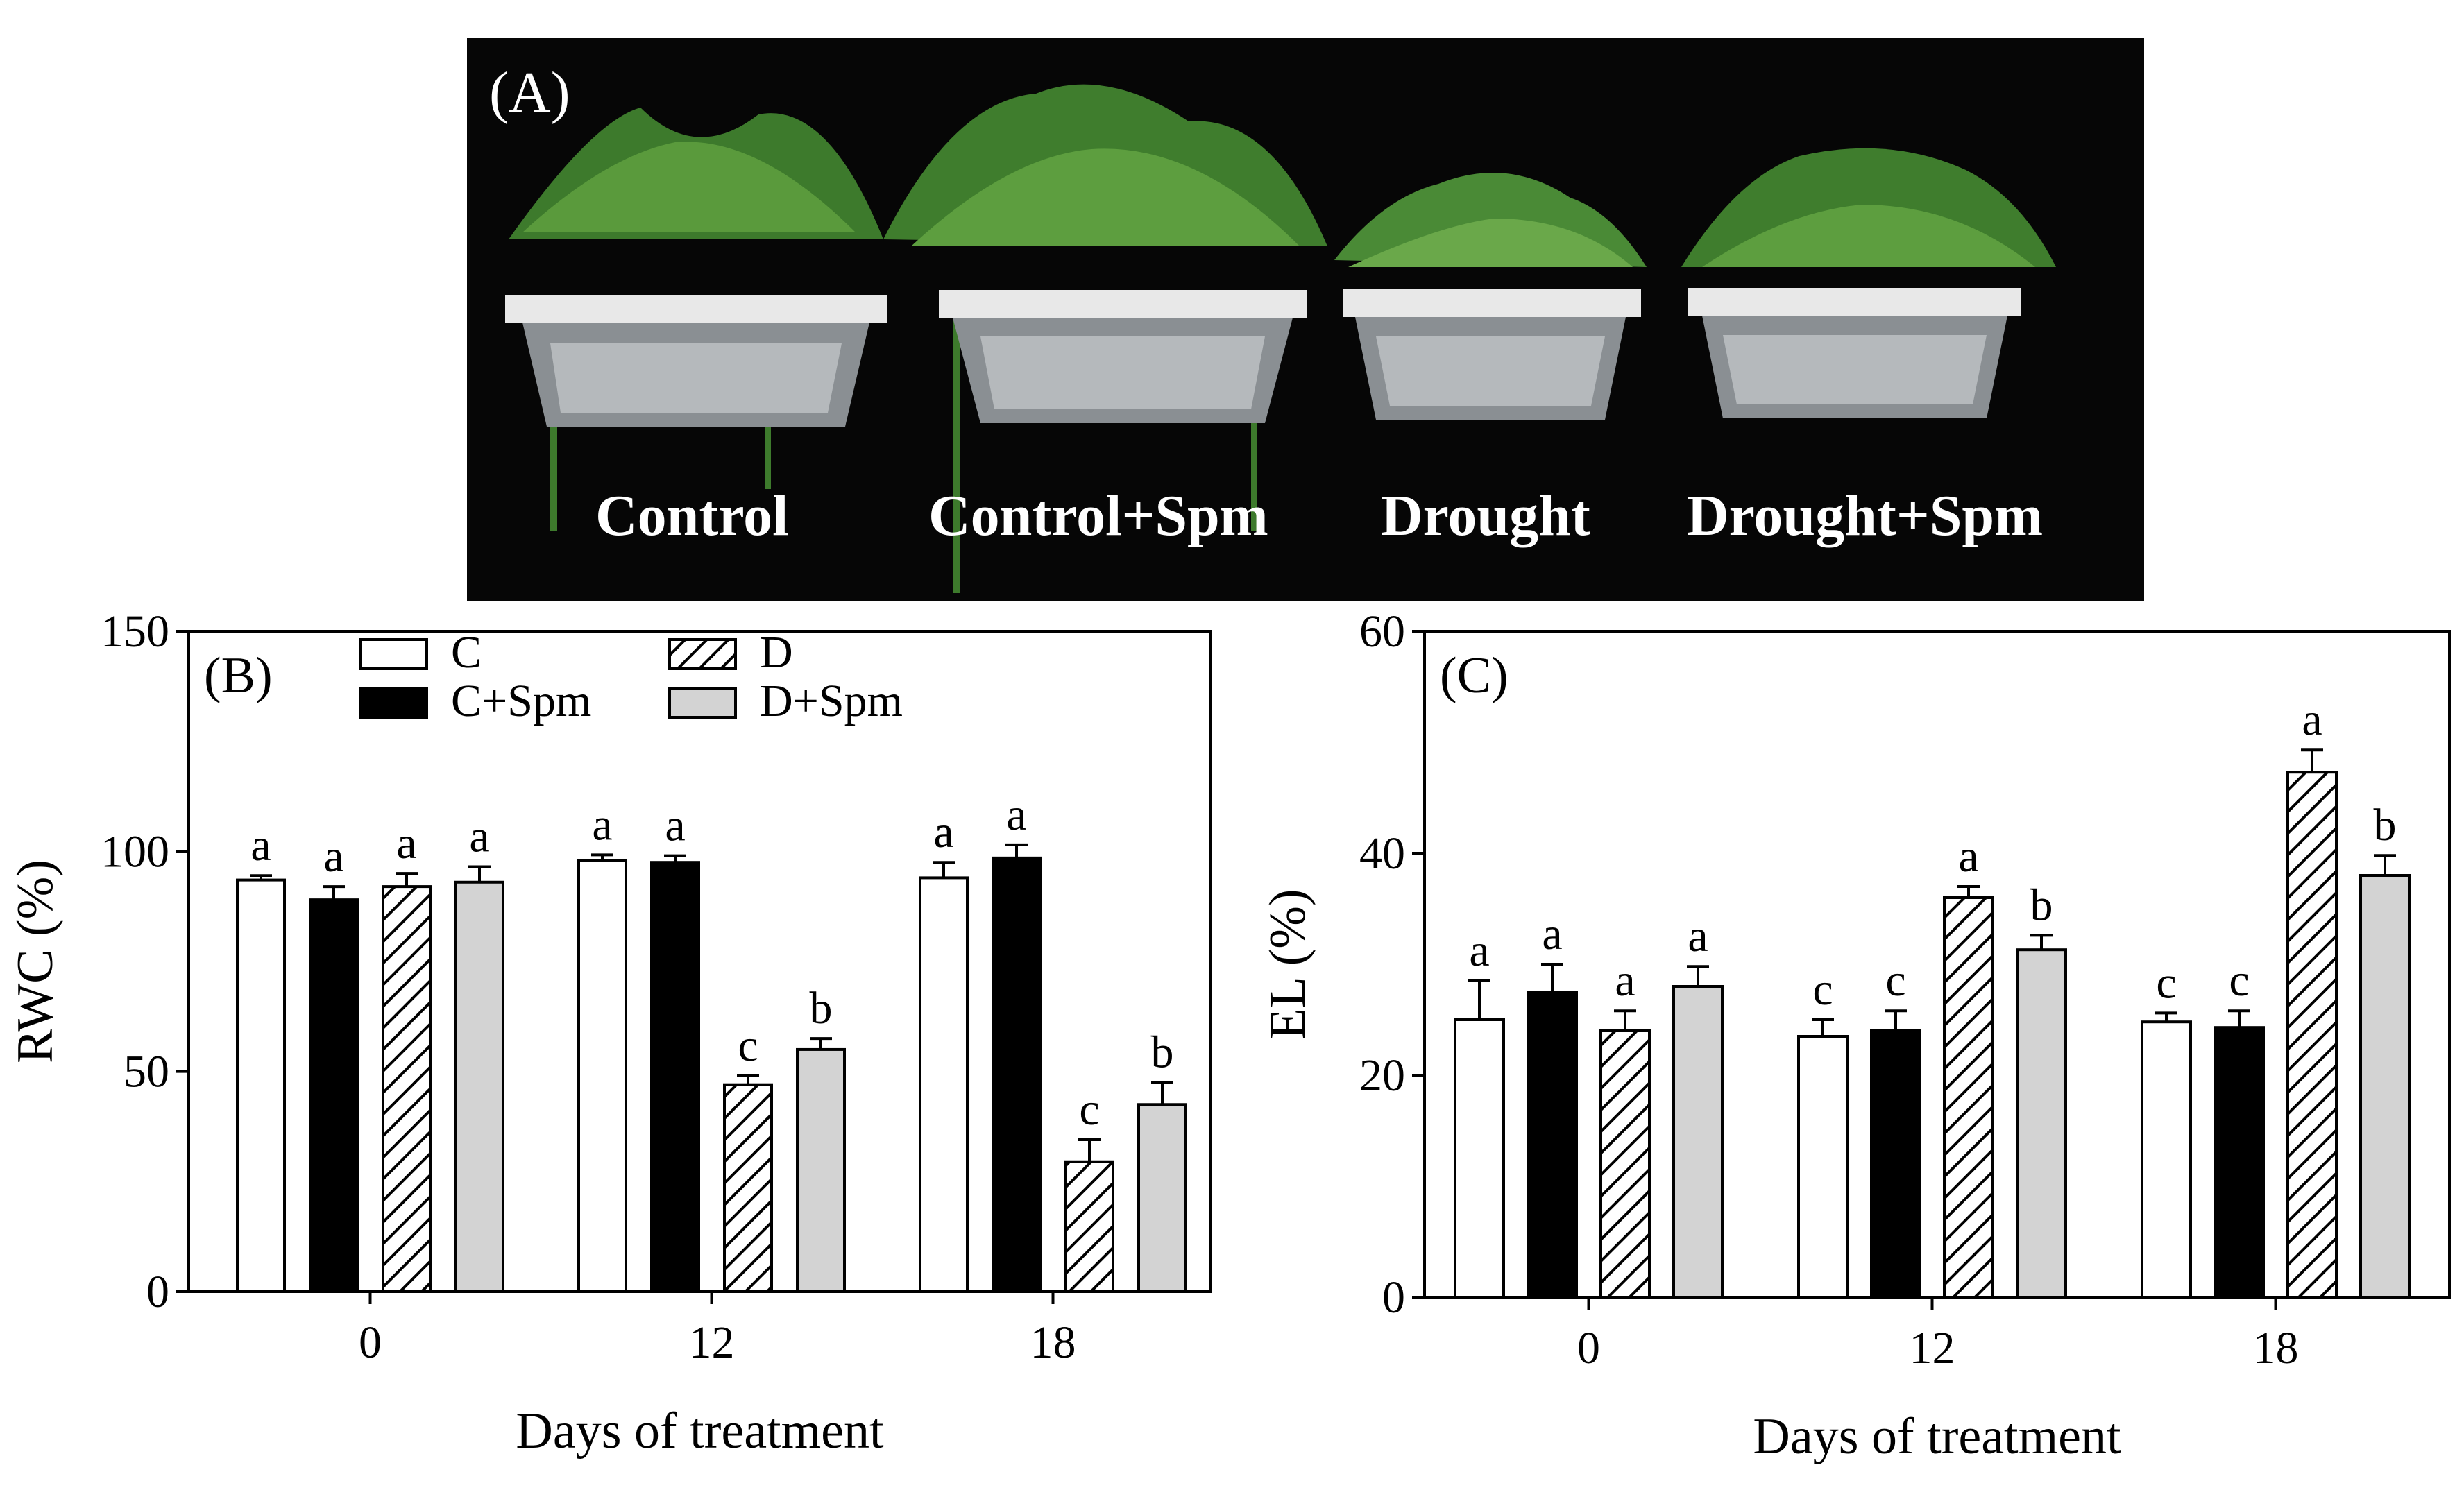 The width and height of the screenshot is (2464, 1490). Describe the element at coordinates (692, 515) in the screenshot. I see `pot-label-control: Control` at that location.